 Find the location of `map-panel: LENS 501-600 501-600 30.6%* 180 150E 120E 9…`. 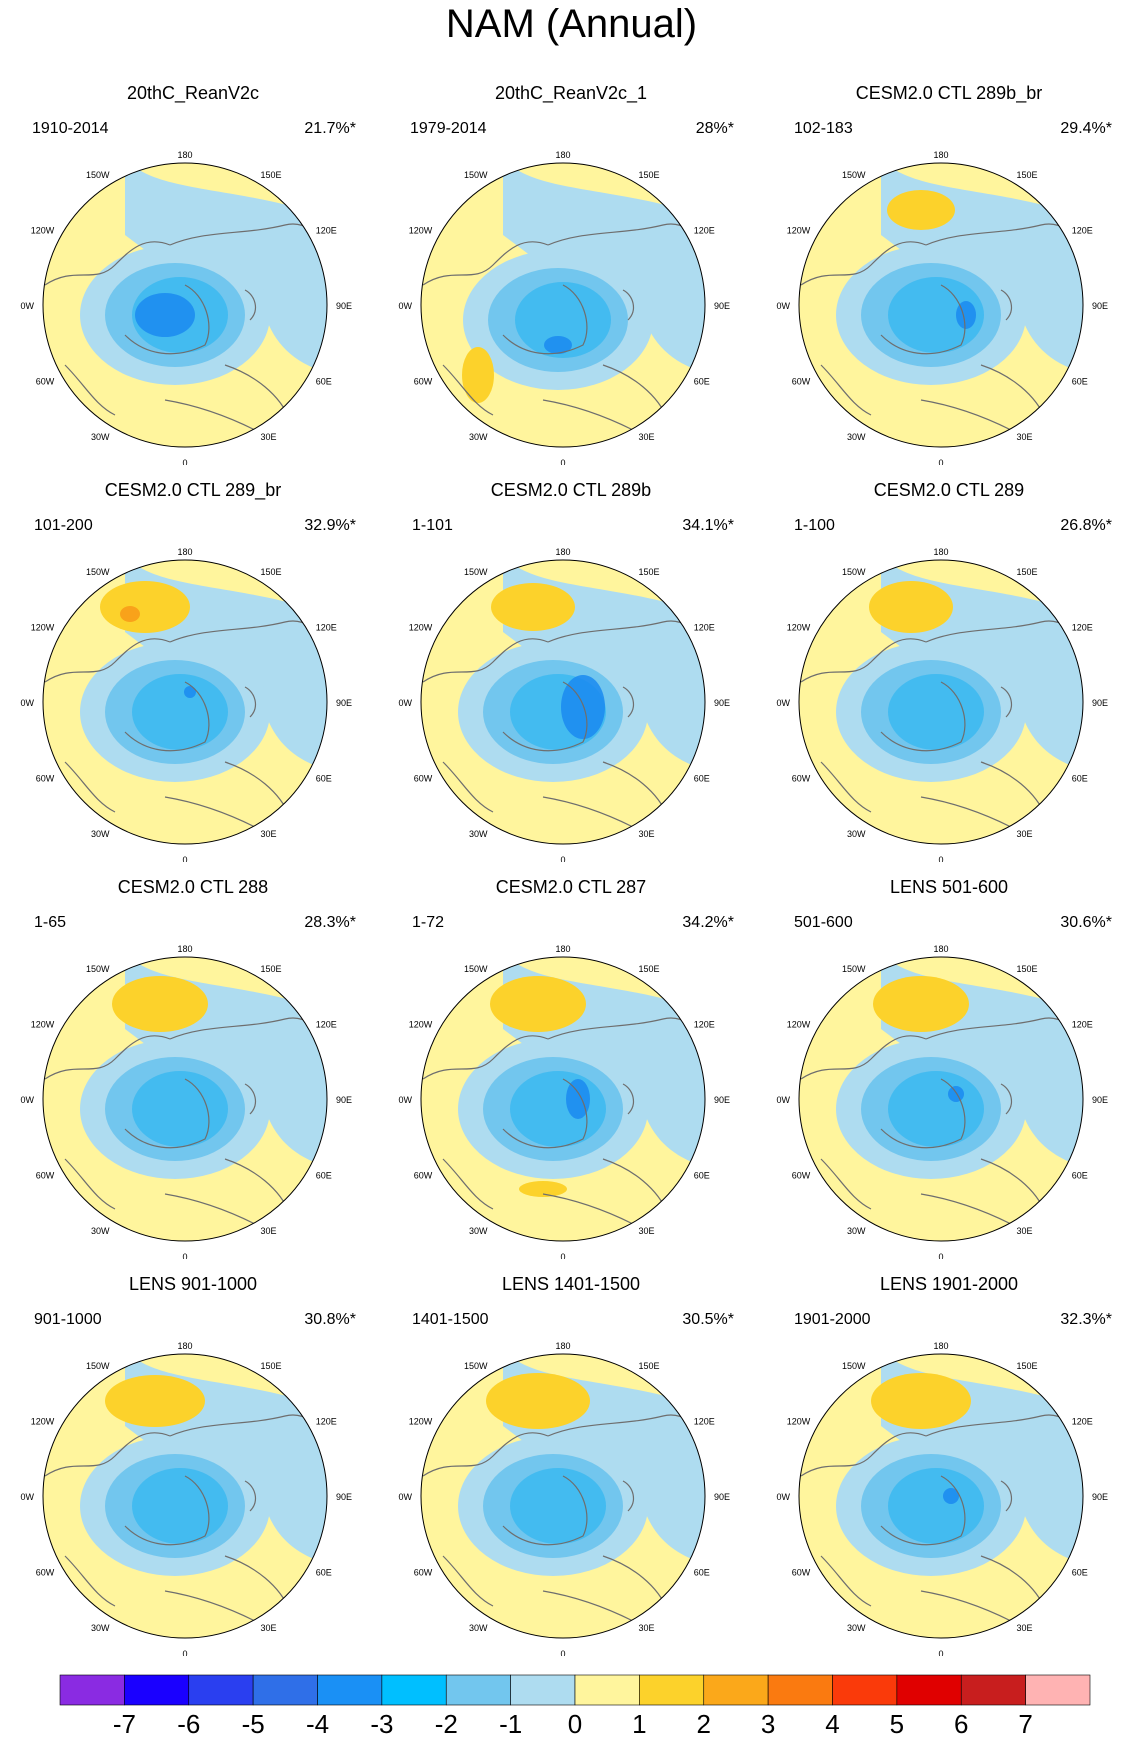

map-panel: LENS 501-600 501-600 30.6%* 180 150E 120E 9… is located at coordinates (949, 1059).